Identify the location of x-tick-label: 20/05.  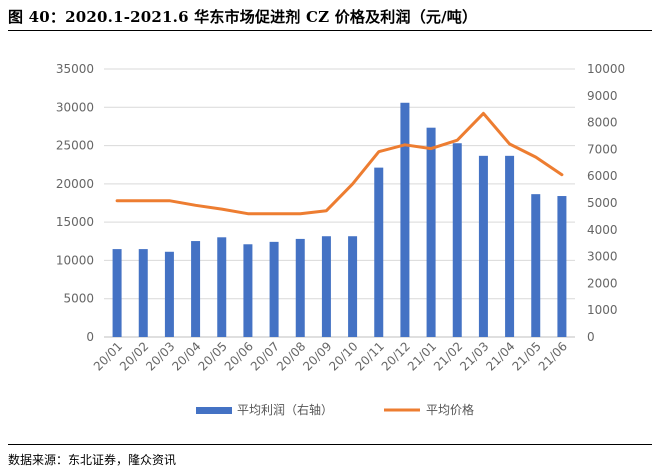
(213, 356).